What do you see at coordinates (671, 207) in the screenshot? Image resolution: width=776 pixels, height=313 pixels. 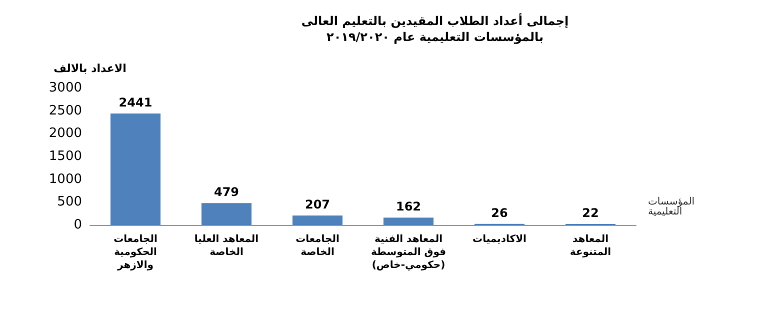 I see `x-axis-title: المؤسسات التعليمية` at bounding box center [671, 207].